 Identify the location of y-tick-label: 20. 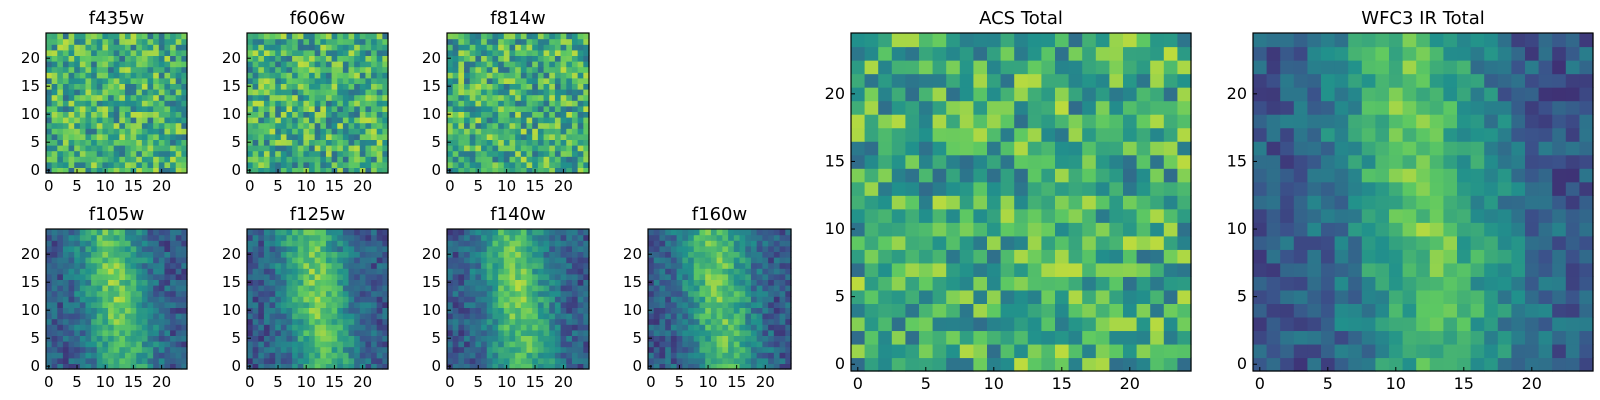
(431, 58).